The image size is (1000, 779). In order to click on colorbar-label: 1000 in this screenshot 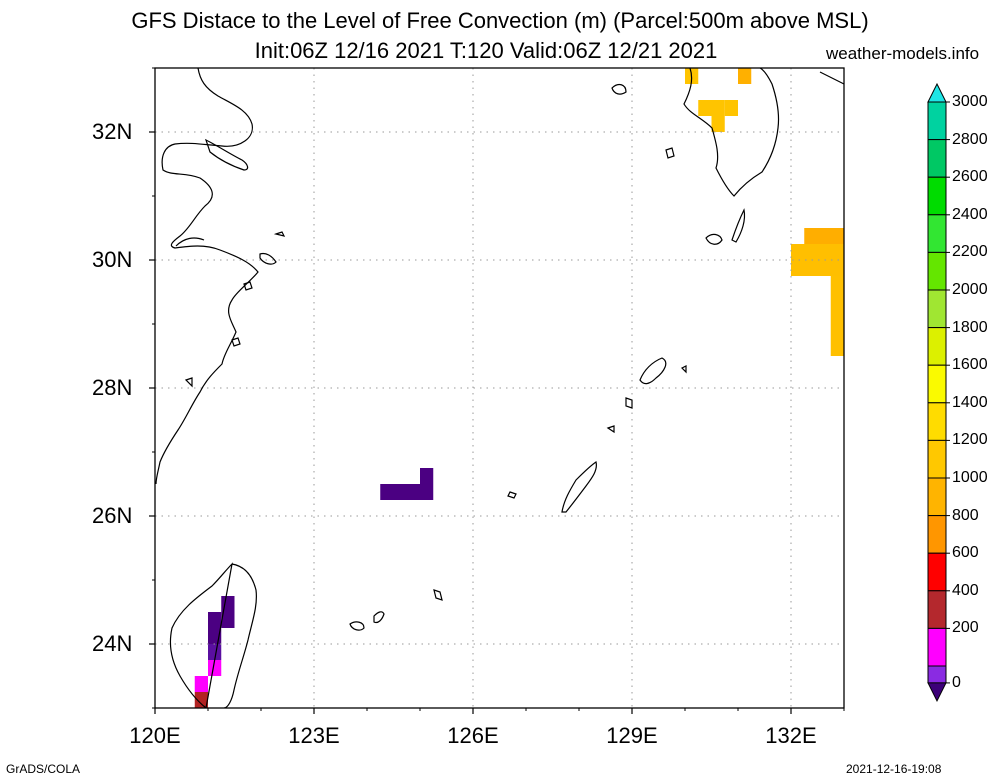, I will do `click(970, 477)`.